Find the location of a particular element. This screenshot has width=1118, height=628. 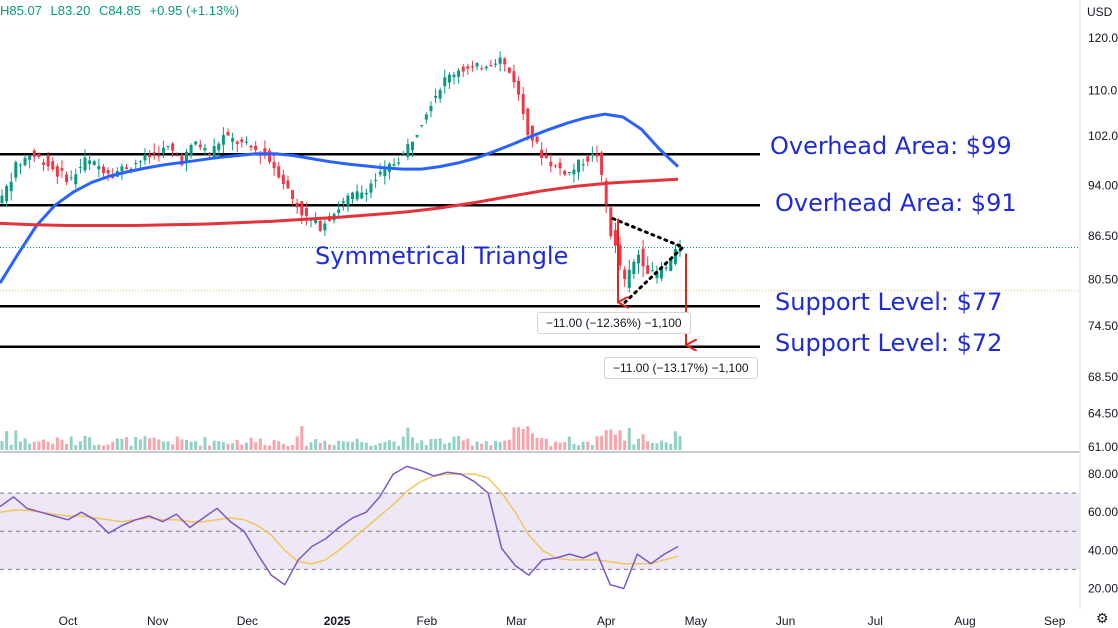

price-tick-label: 74.50 is located at coordinates (1103, 326).